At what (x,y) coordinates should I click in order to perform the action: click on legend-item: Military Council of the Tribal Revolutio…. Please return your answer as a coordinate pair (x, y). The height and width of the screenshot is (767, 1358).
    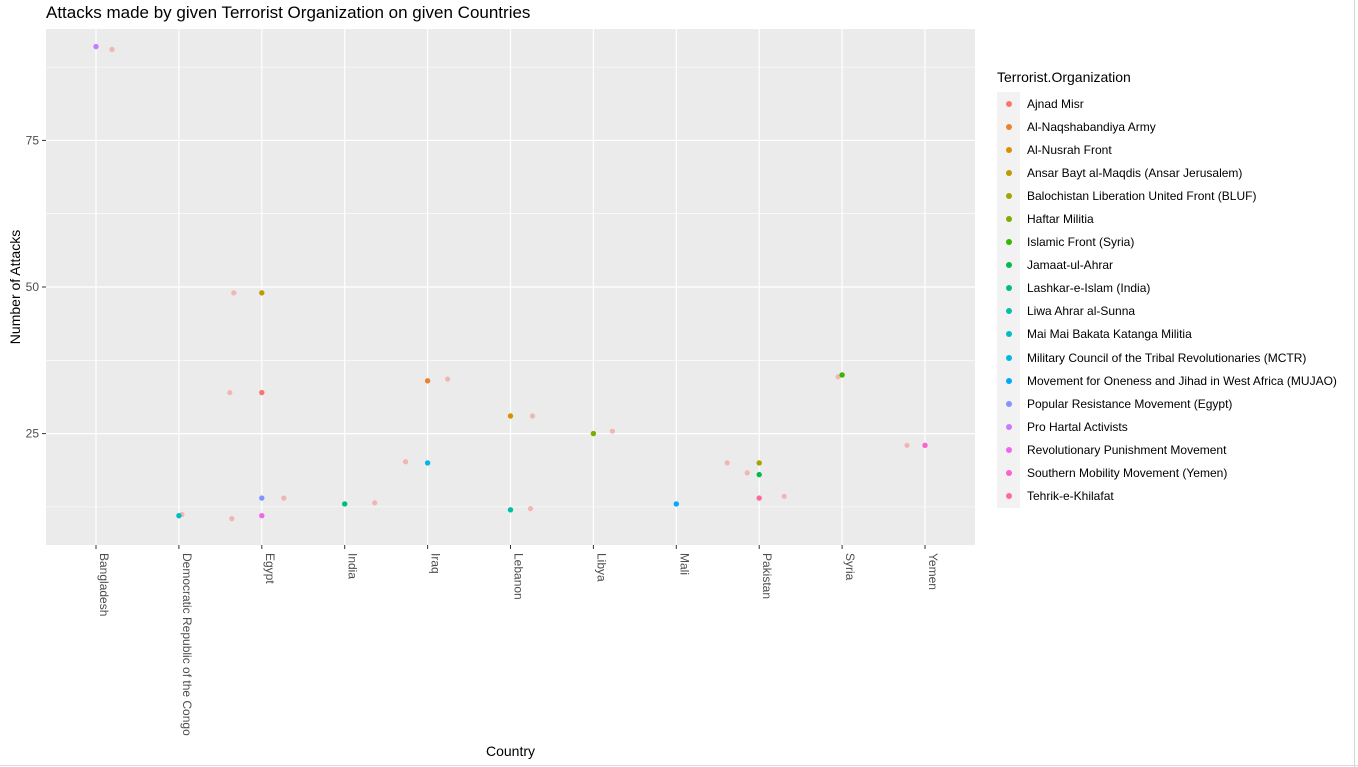
    Looking at the image, I should click on (1167, 358).